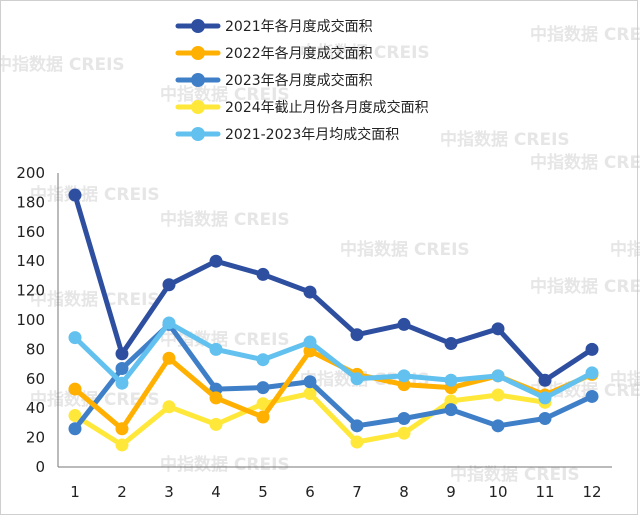  What do you see at coordinates (327, 107) in the screenshot?
I see `legend-label: 2024年截止月份各月度成交面积` at bounding box center [327, 107].